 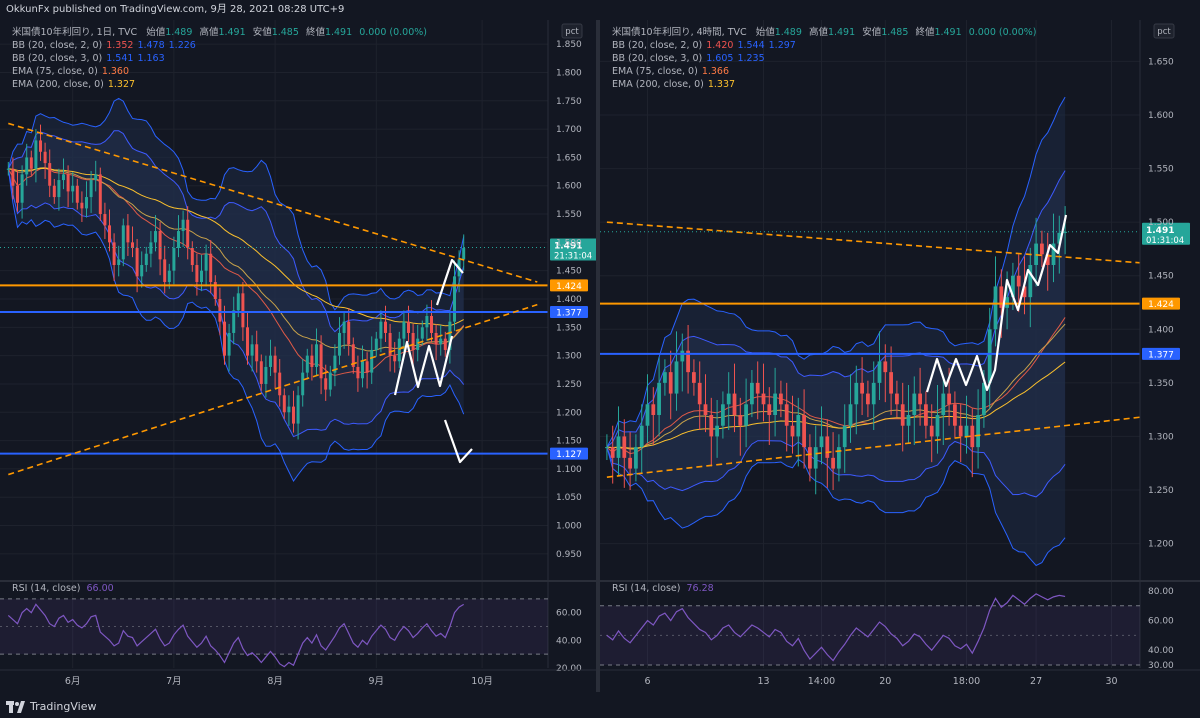 I want to click on h4-bb2-upper: 1.544, so click(x=751, y=45).